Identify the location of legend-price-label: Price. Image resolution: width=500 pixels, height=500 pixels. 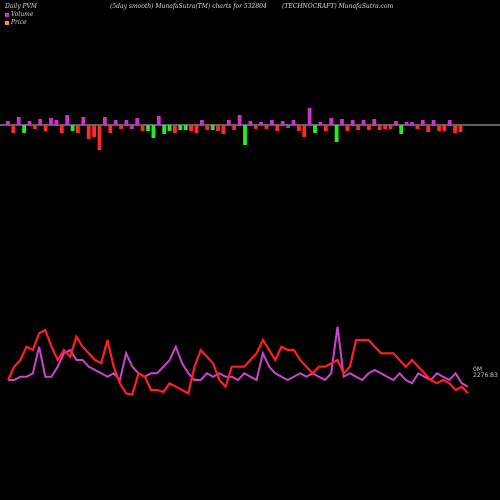
(19, 22).